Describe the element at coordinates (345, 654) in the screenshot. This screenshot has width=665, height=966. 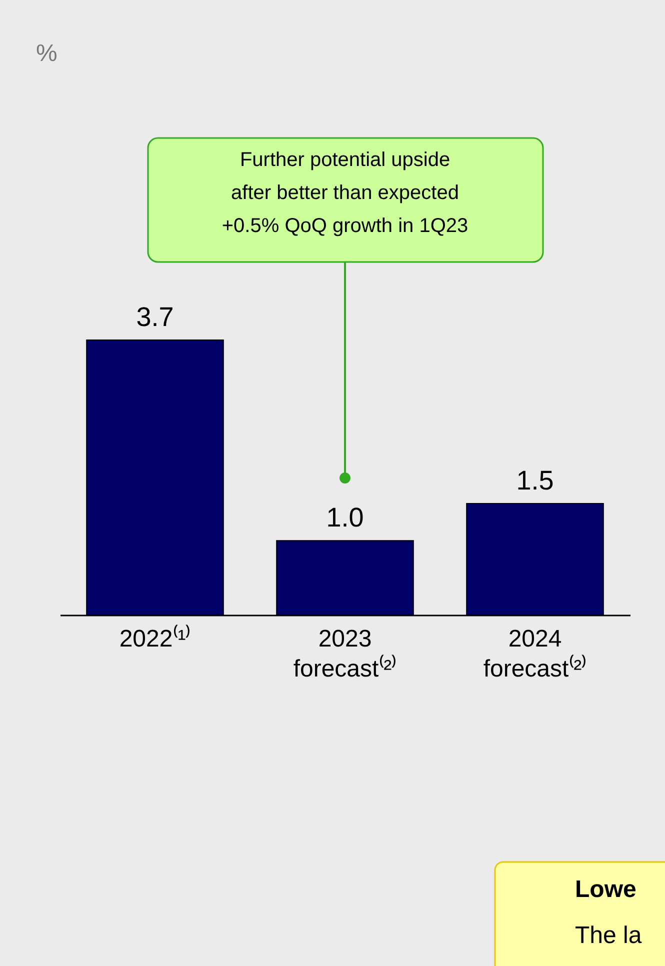
I see `x-tick-label: 2023 forecast⁽²⁾` at that location.